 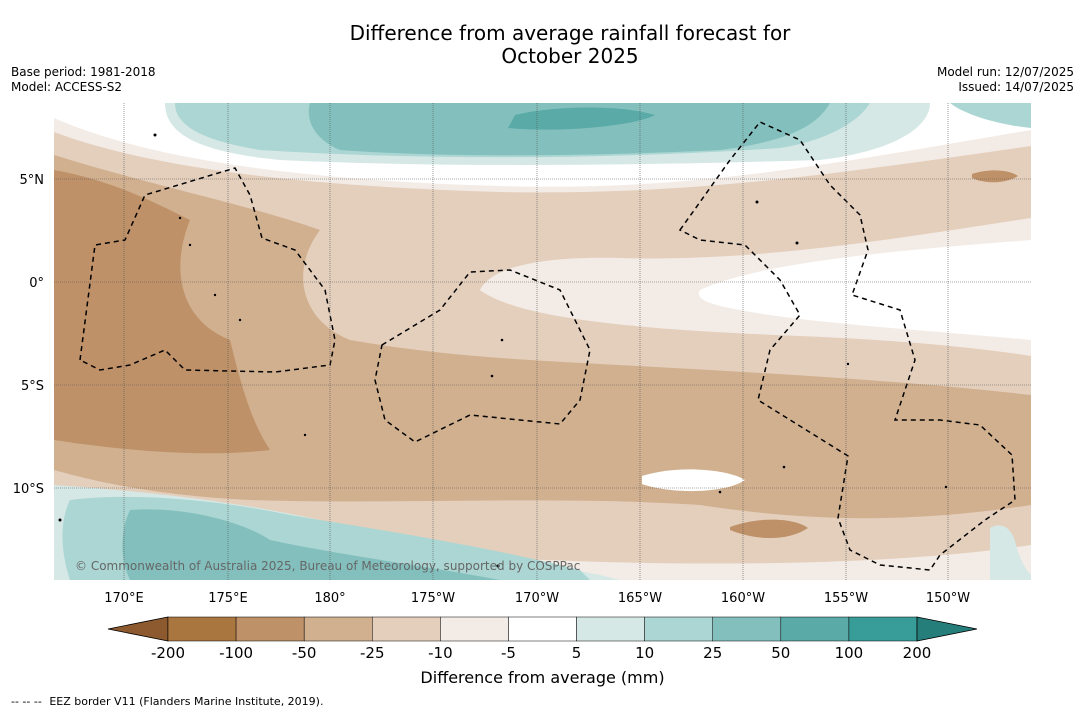 I want to click on meta-right: Model run: 12/07/2025 Issued: 14/07/2025, so click(x=1005, y=80).